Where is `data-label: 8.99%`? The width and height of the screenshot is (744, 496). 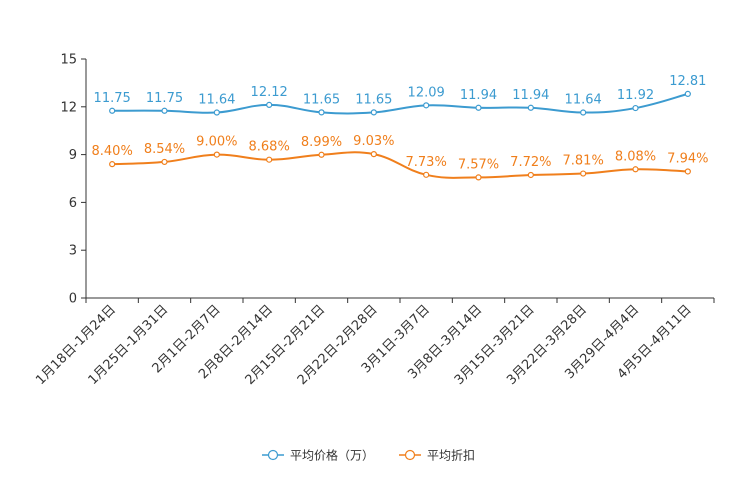
data-label: 8.99% is located at coordinates (321, 142).